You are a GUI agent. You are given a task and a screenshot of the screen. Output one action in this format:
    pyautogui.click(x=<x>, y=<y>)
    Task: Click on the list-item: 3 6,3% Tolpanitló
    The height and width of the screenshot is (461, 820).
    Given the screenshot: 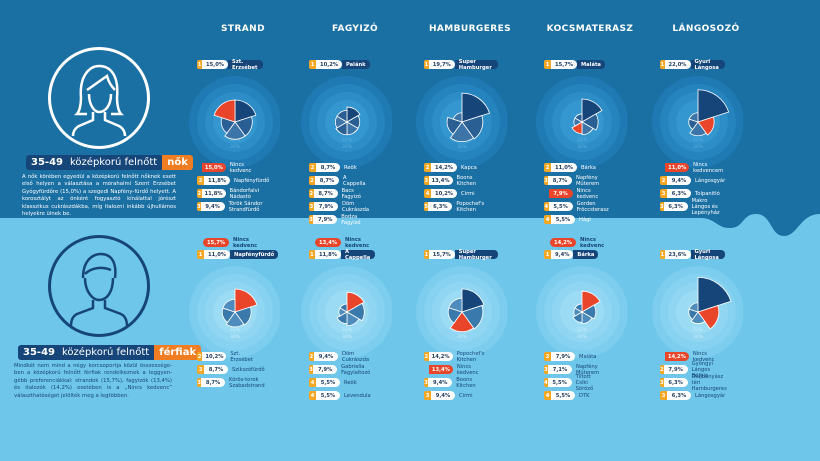 What is the action you would take?
    pyautogui.click(x=690, y=193)
    